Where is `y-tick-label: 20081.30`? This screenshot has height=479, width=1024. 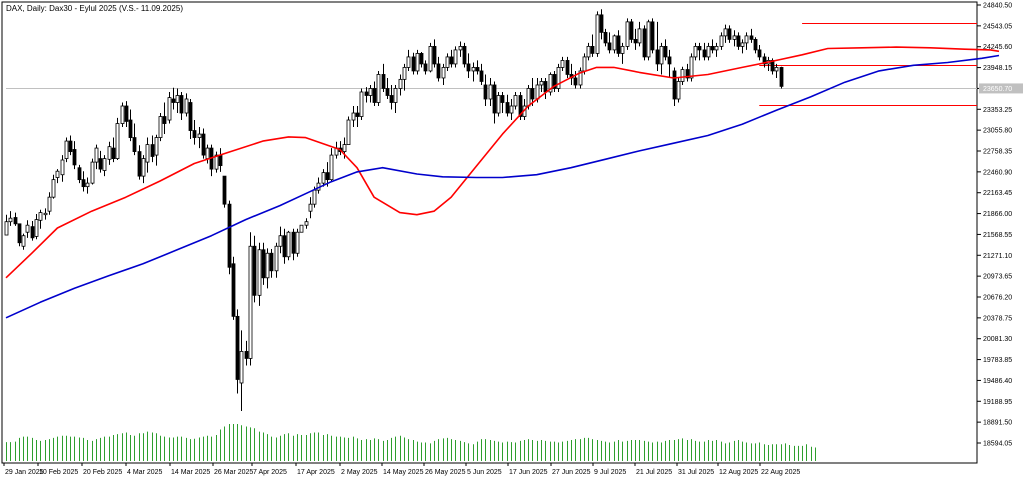
y-tick-label: 20081.30 is located at coordinates (997, 339).